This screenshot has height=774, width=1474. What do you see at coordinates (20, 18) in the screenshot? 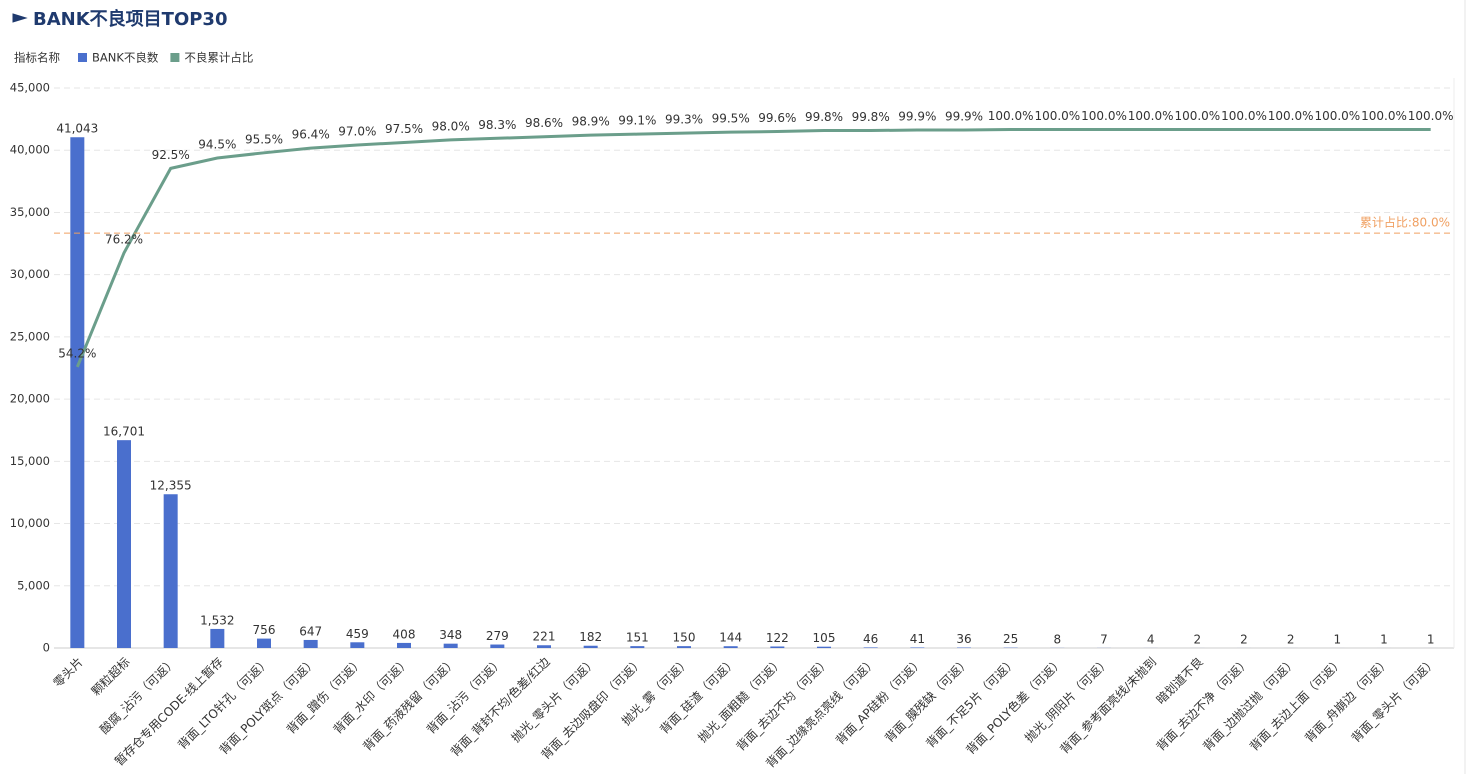
I see `title-icon` at bounding box center [20, 18].